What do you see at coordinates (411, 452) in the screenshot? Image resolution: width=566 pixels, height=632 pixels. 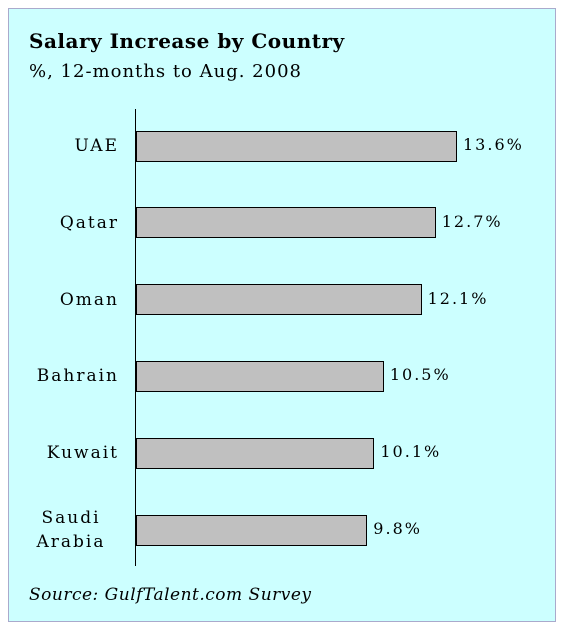 I see `data-label: 10.1%` at bounding box center [411, 452].